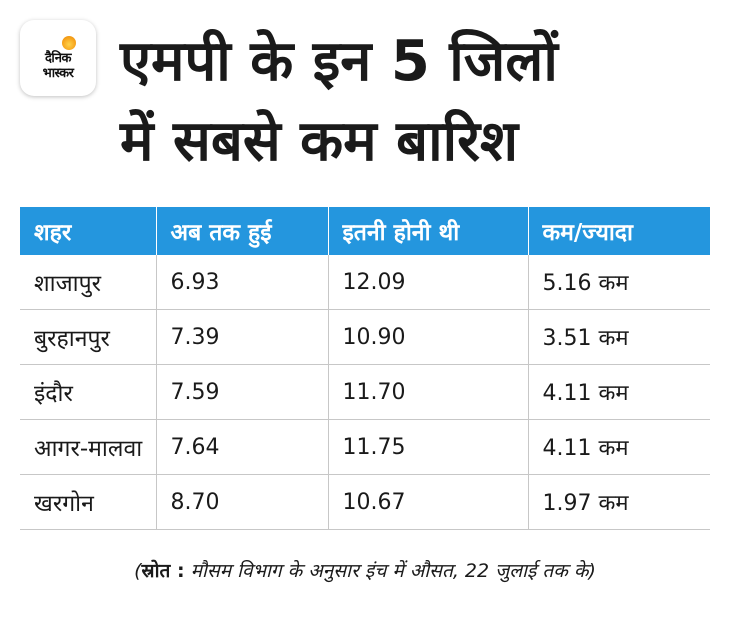  I want to click on cell-difference: 1.97 कम, so click(619, 502).